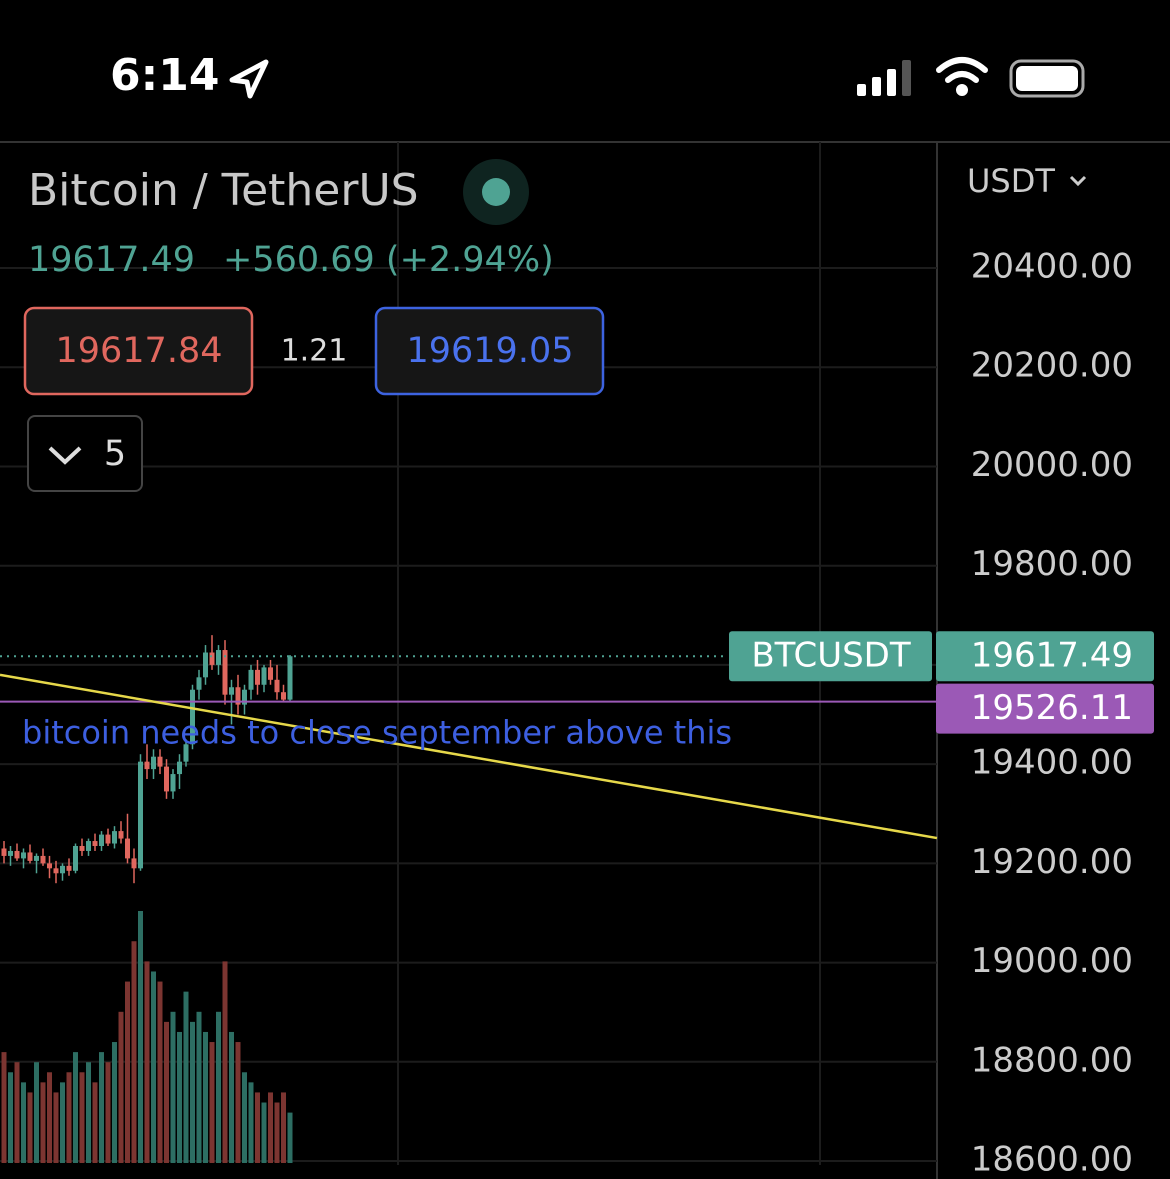 Image resolution: width=1170 pixels, height=1179 pixels. What do you see at coordinates (115, 454) in the screenshot?
I see `interval-value: 5` at bounding box center [115, 454].